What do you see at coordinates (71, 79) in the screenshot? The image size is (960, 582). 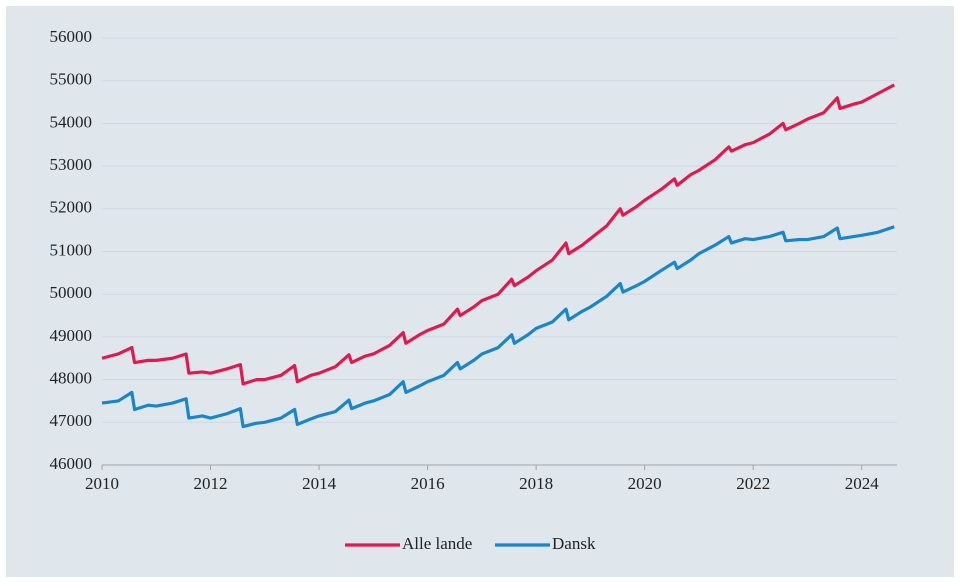 I see `y-tick-label: 55000` at bounding box center [71, 79].